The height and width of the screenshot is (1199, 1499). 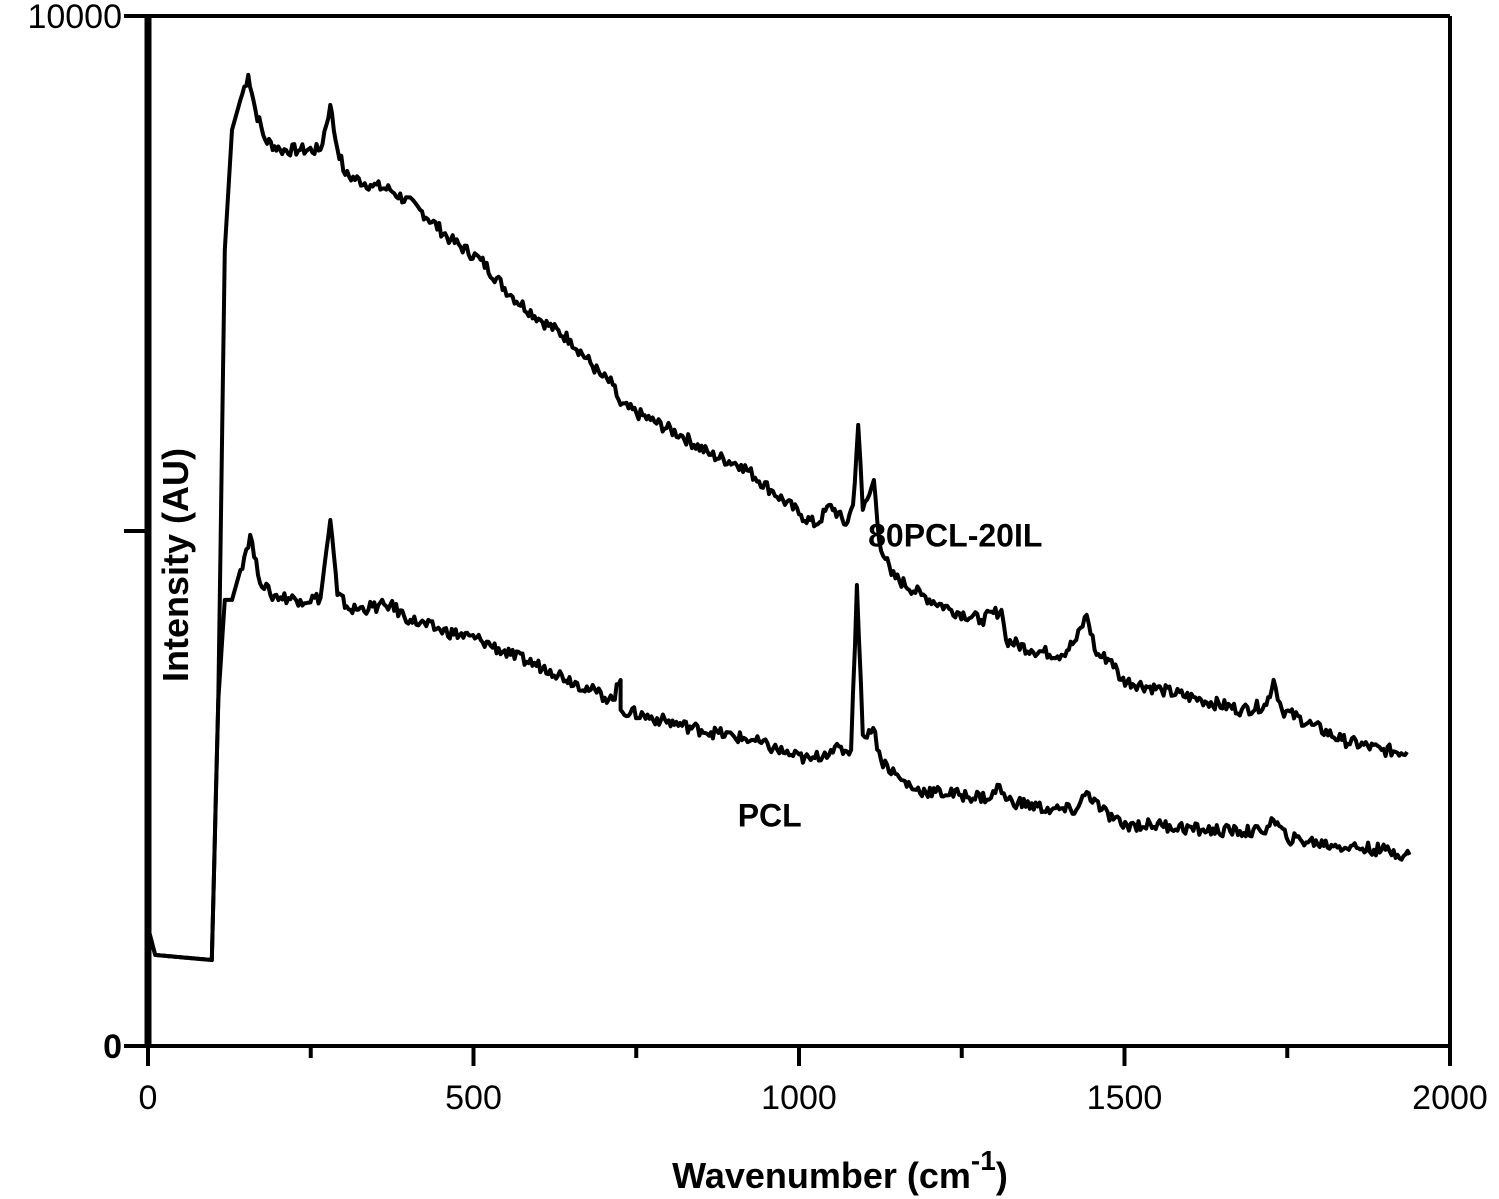 What do you see at coordinates (770, 816) in the screenshot?
I see `series-annotation-label: PCL` at bounding box center [770, 816].